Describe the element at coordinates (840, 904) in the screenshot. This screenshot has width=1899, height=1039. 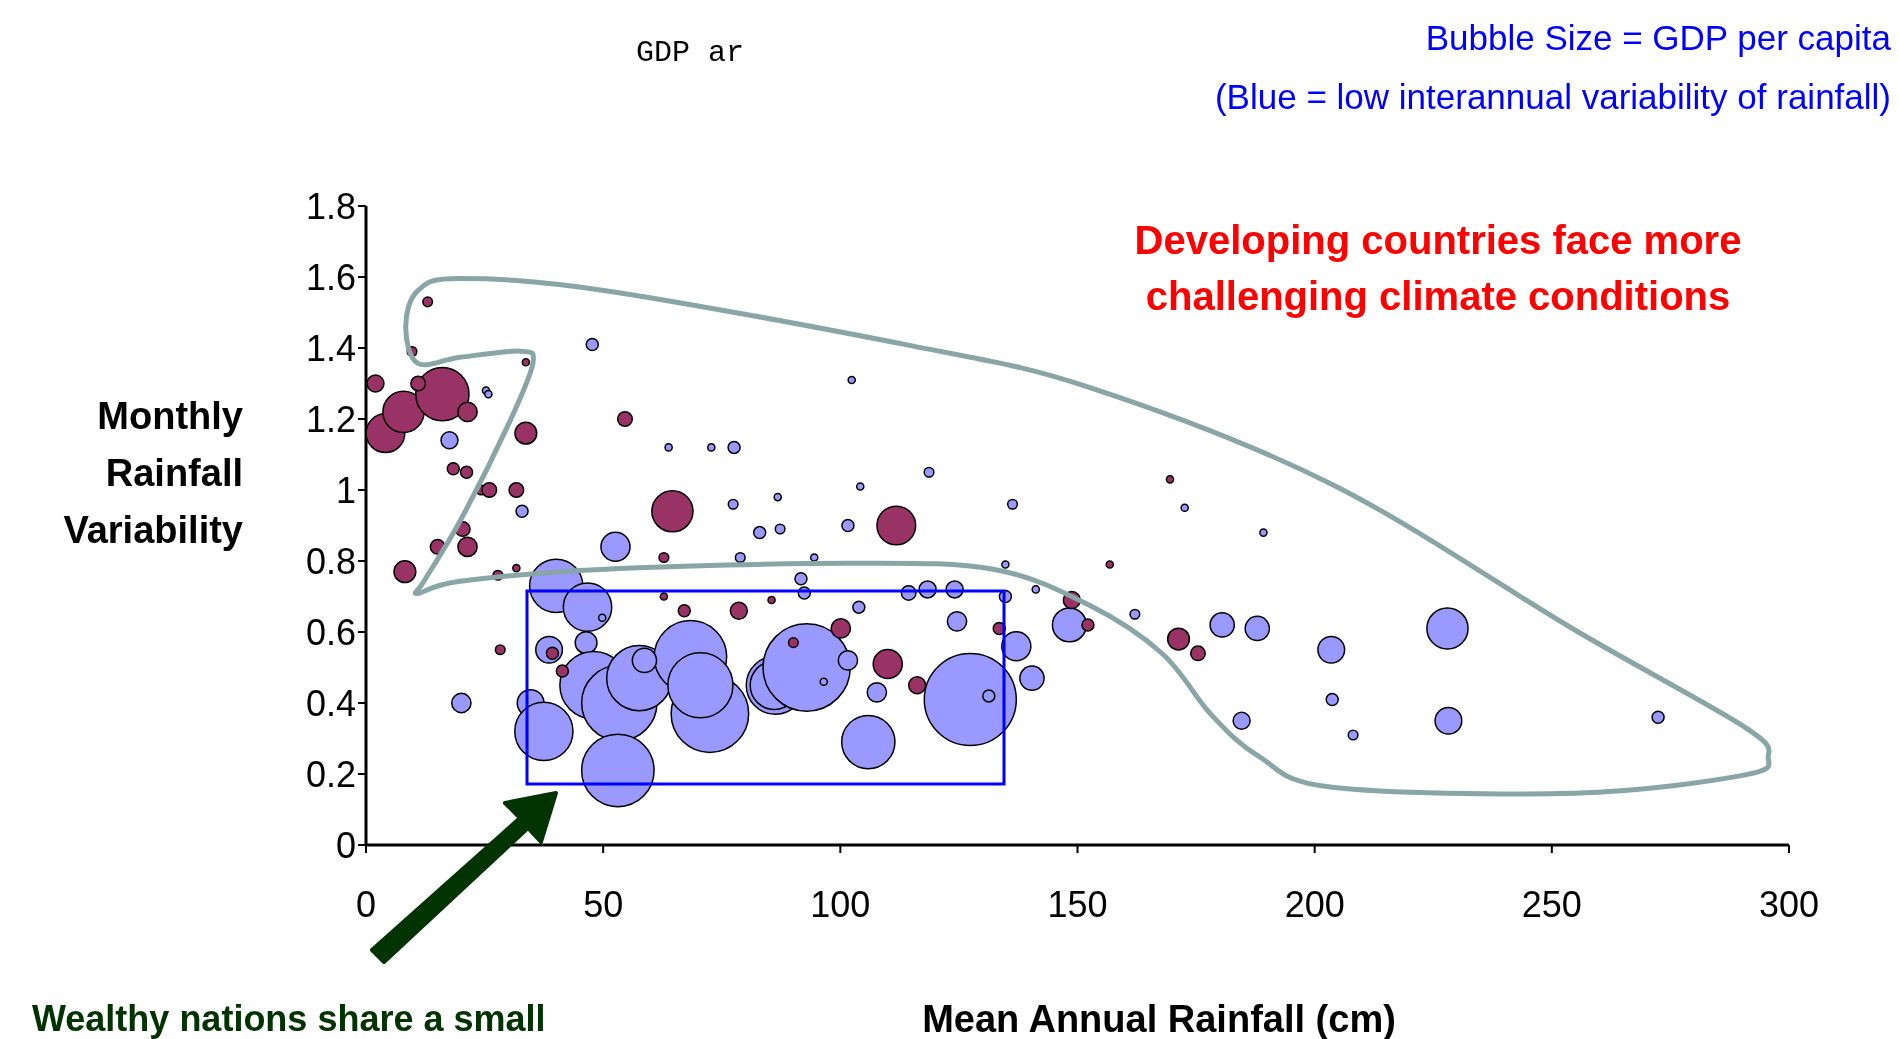
I see `x-tick-label: 100` at that location.